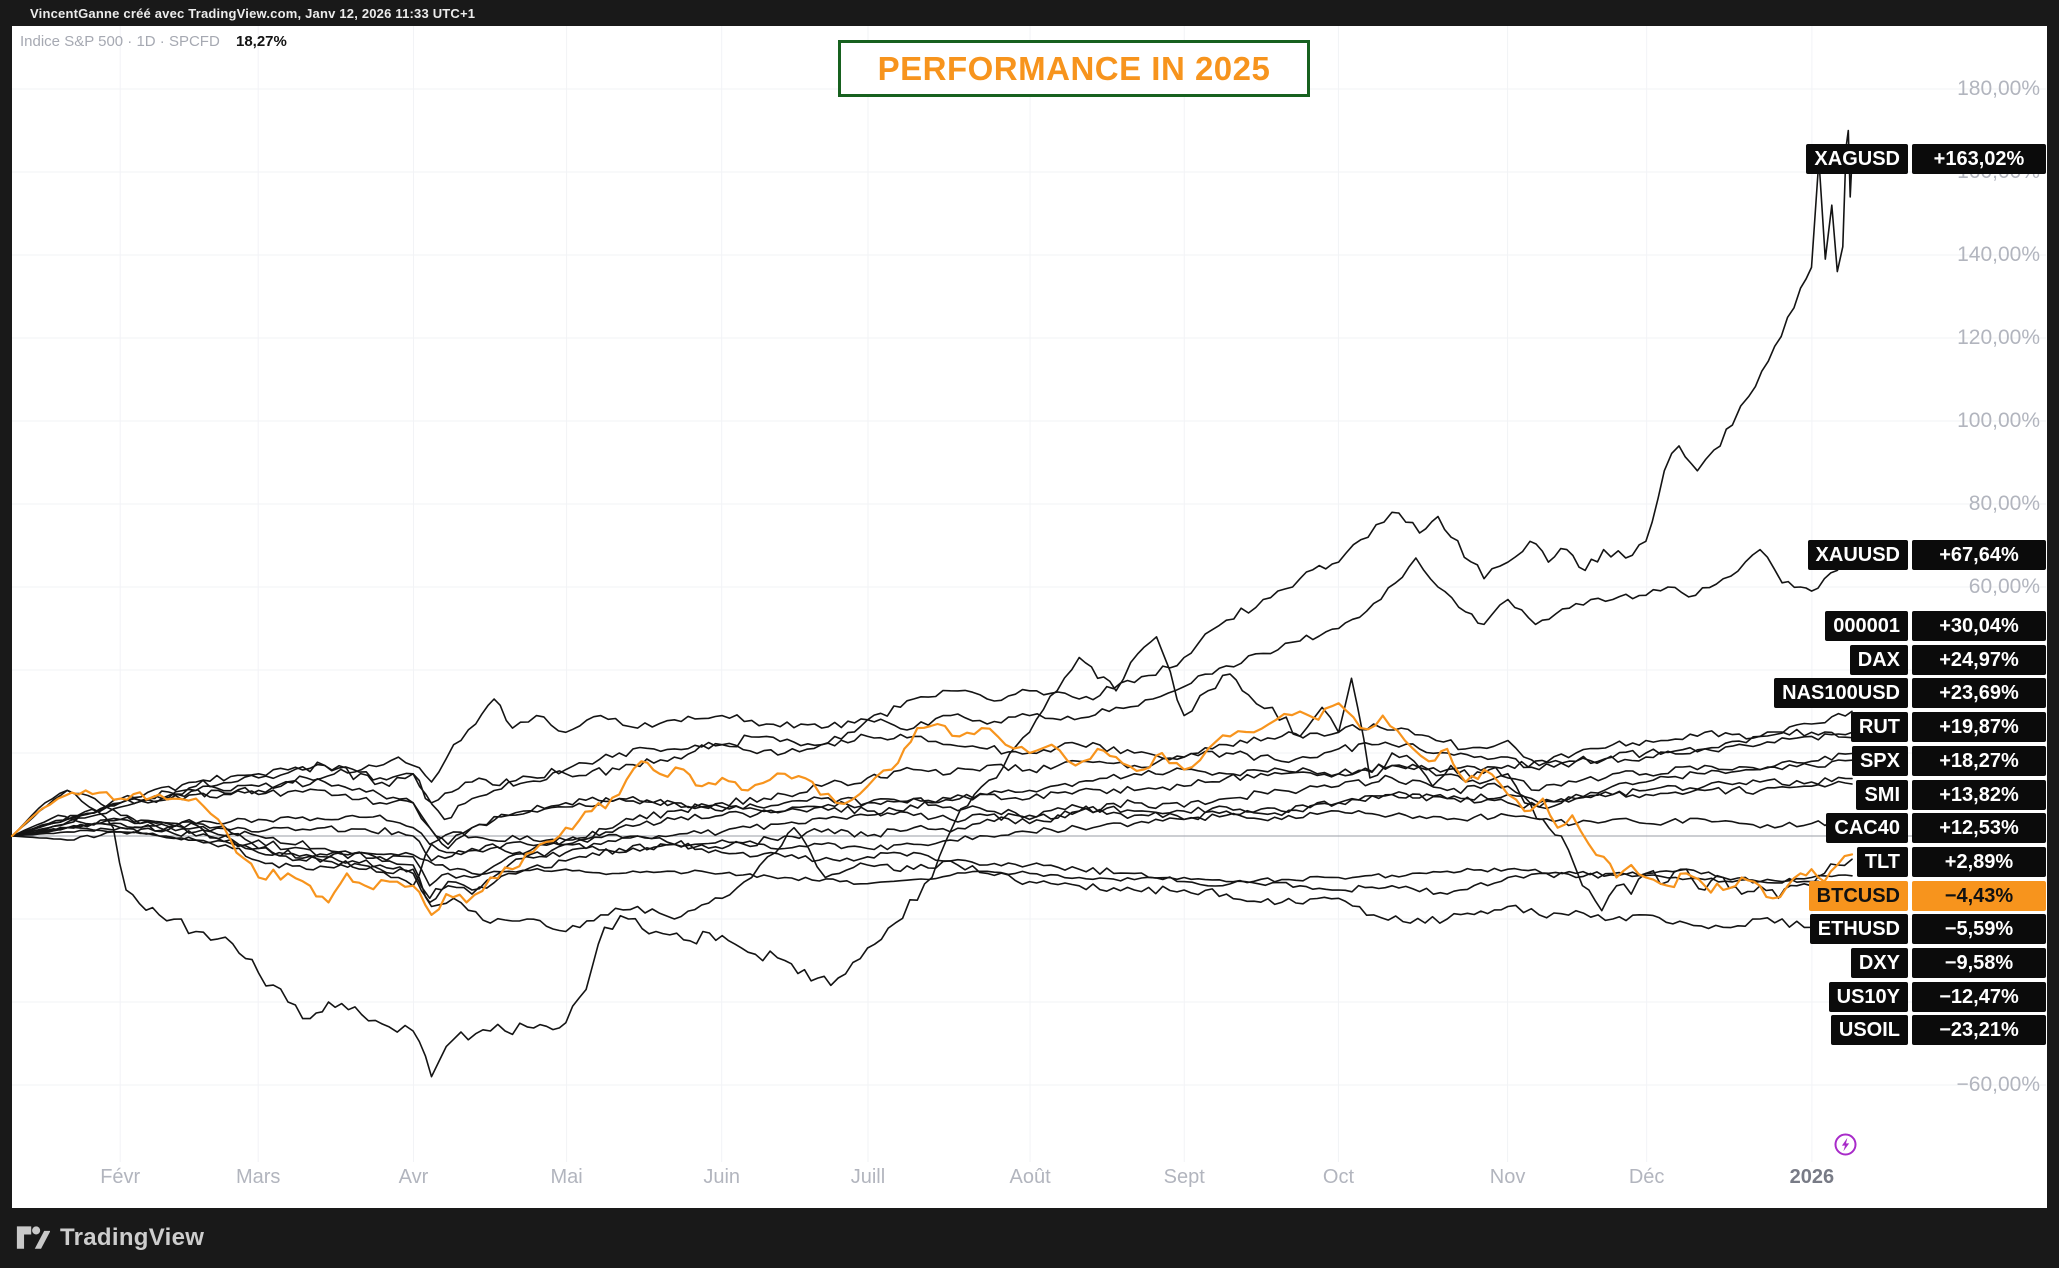 Image resolution: width=2059 pixels, height=1268 pixels. I want to click on y-axis-tick: 180,00%, so click(1998, 88).